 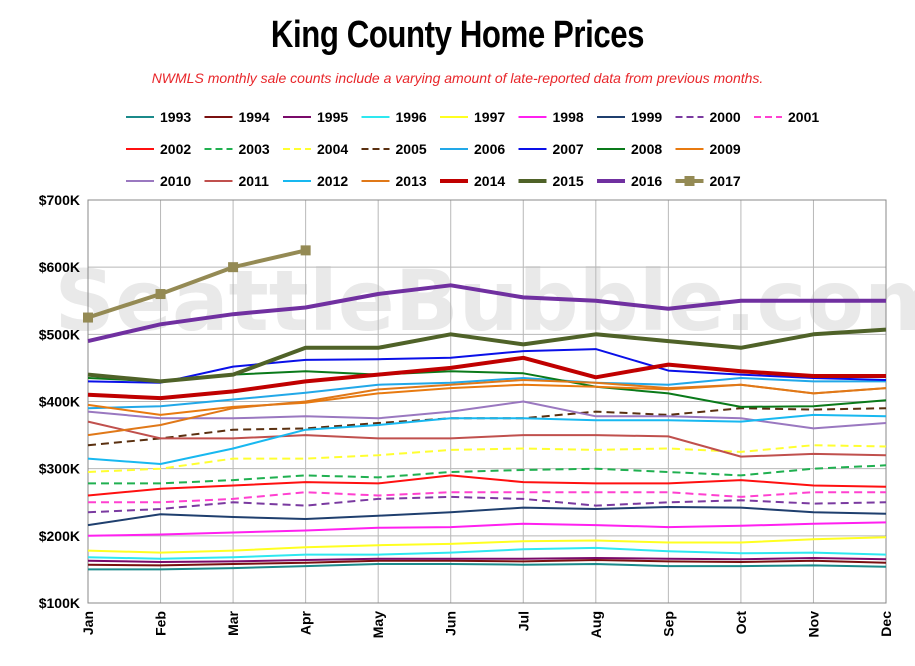 I want to click on x-tick-label: May, so click(x=378, y=624).